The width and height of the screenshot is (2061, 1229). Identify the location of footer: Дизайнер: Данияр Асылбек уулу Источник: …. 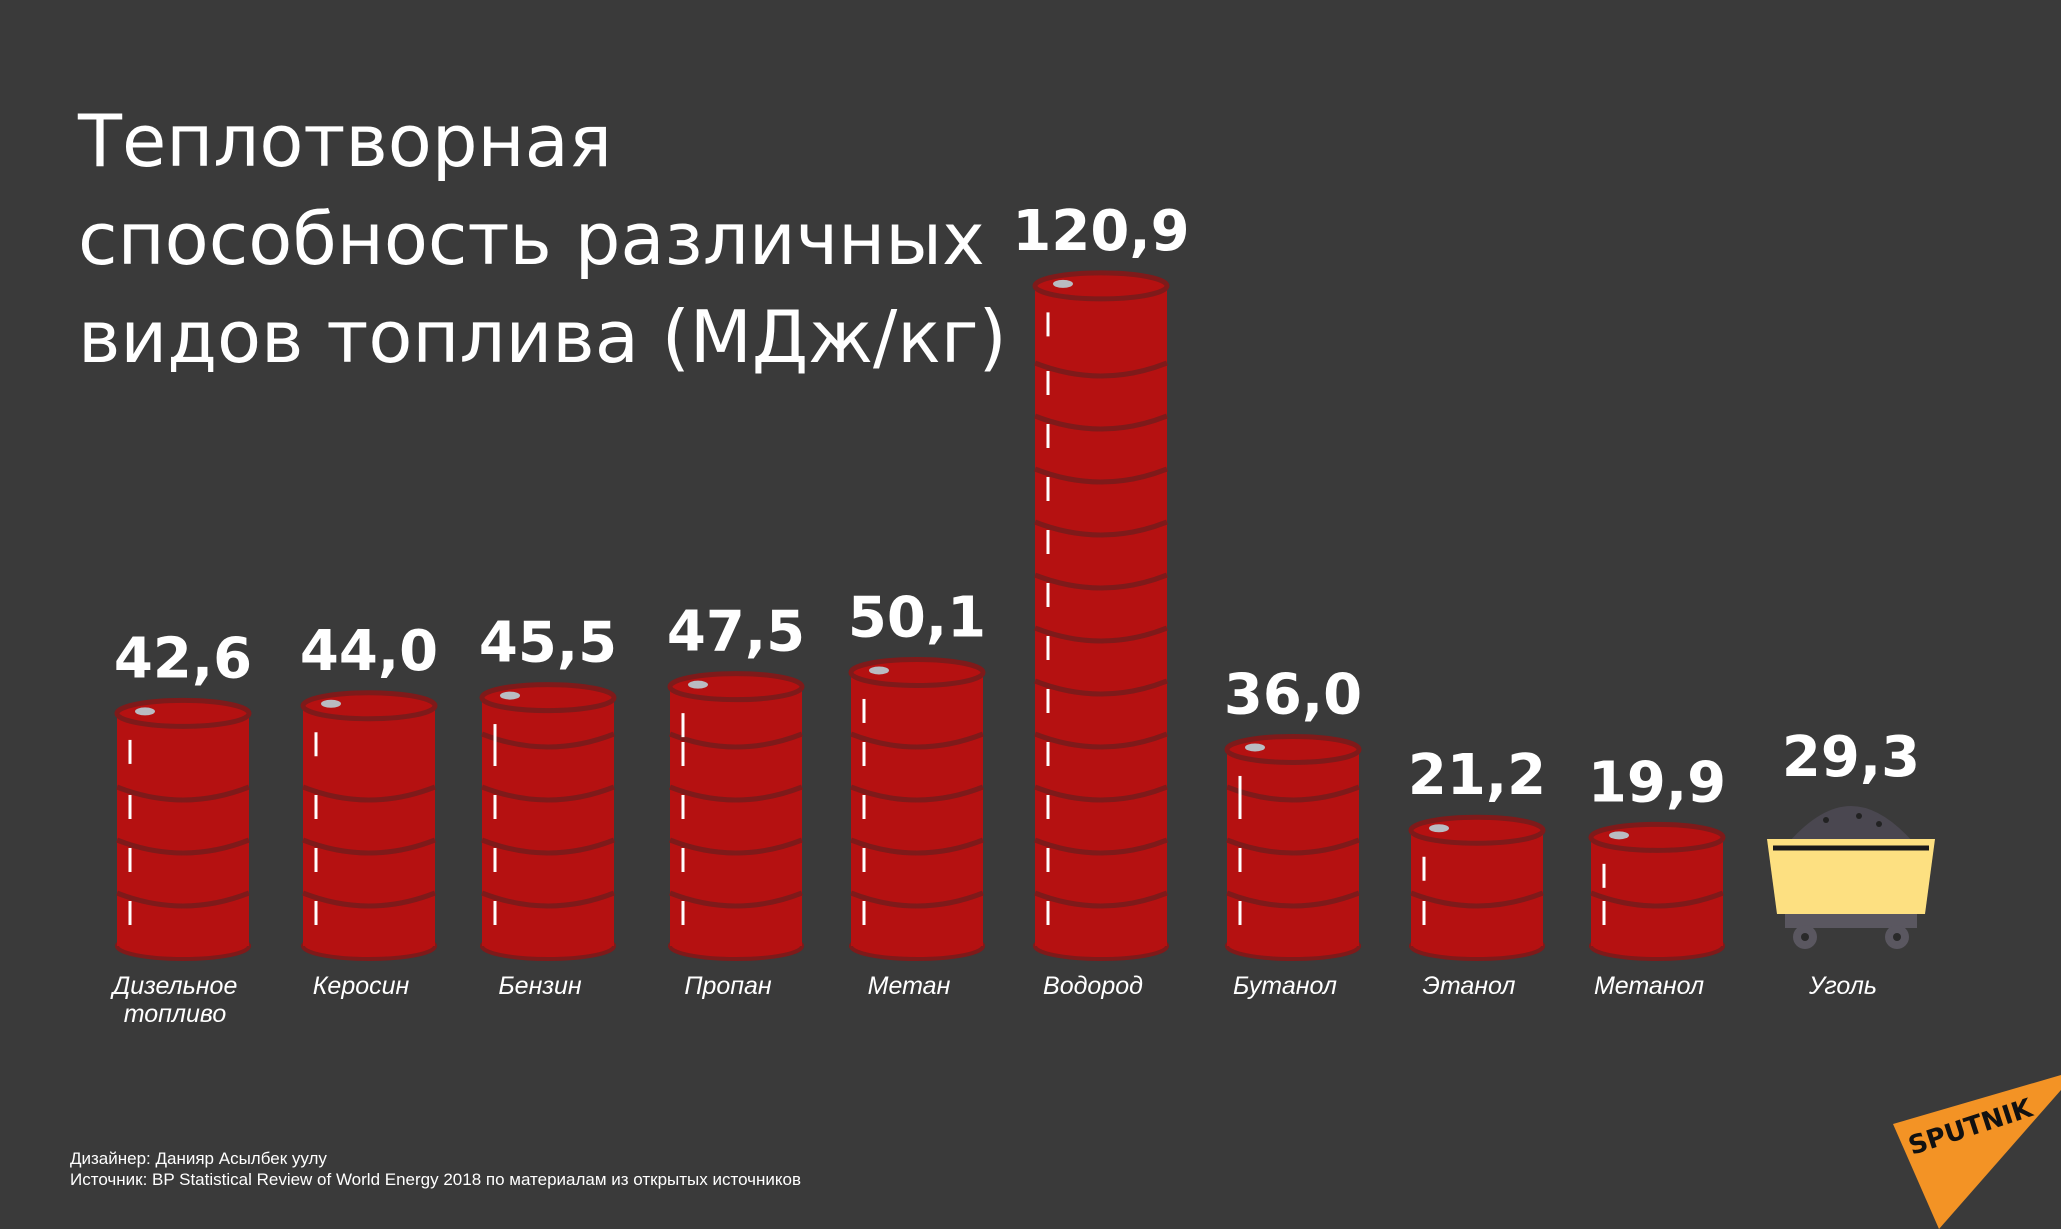
(435, 1169).